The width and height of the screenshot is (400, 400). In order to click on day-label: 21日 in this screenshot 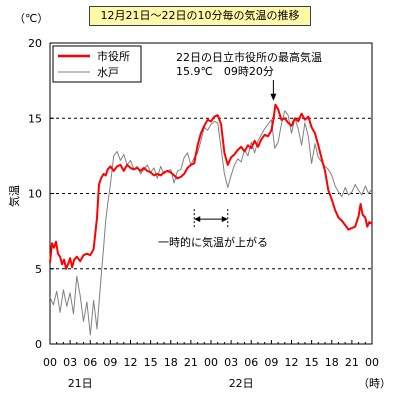, I will do `click(80, 383)`.